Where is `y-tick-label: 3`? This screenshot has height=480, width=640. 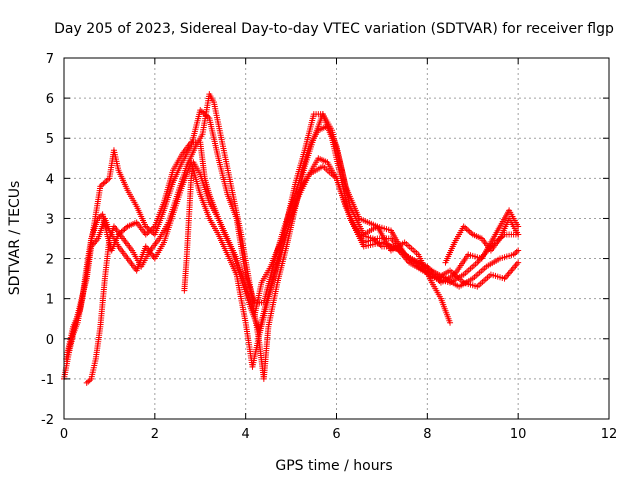 y-tick-label: 3 is located at coordinates (50, 219).